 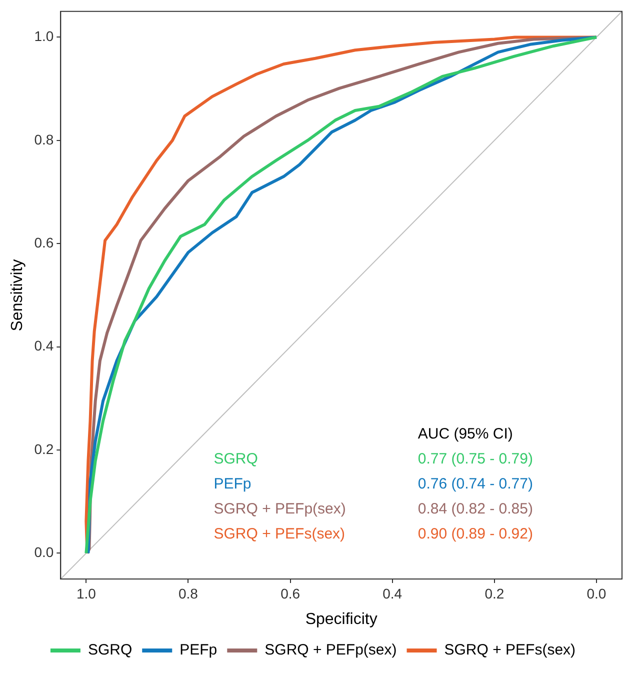 I want to click on x-tick-label: 0.2, so click(x=494, y=593).